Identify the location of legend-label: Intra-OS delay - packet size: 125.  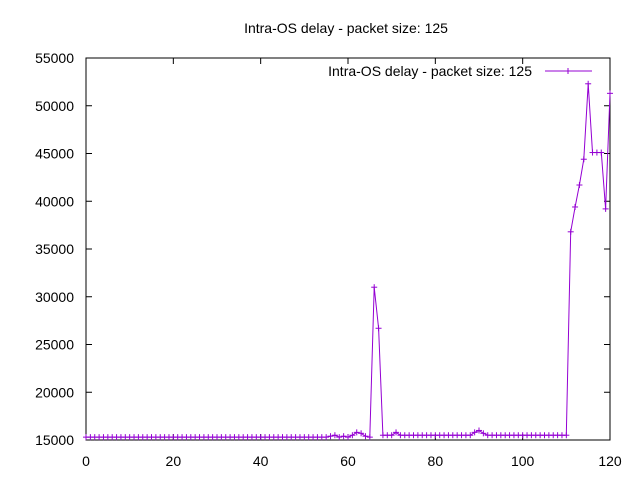
(430, 71).